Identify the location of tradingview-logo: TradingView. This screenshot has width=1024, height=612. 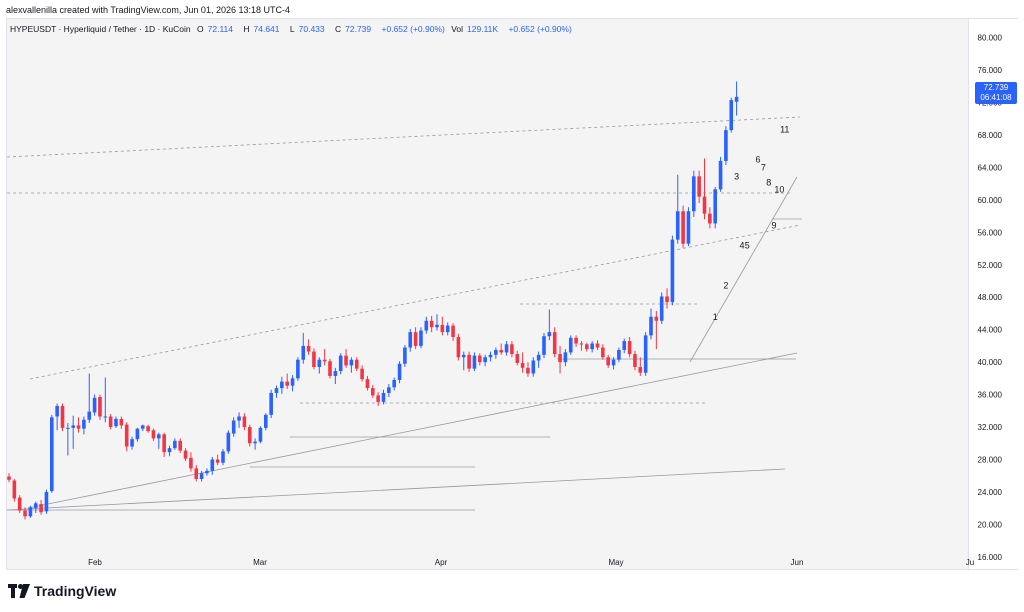
(62, 591).